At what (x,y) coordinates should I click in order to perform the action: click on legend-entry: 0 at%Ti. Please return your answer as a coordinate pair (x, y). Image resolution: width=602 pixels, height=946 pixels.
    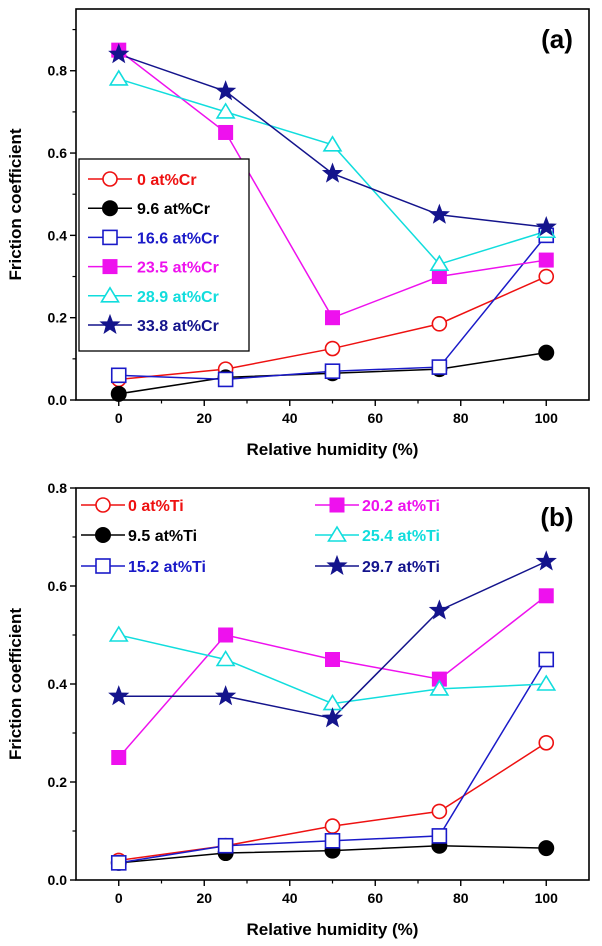
    Looking at the image, I should click on (132, 506).